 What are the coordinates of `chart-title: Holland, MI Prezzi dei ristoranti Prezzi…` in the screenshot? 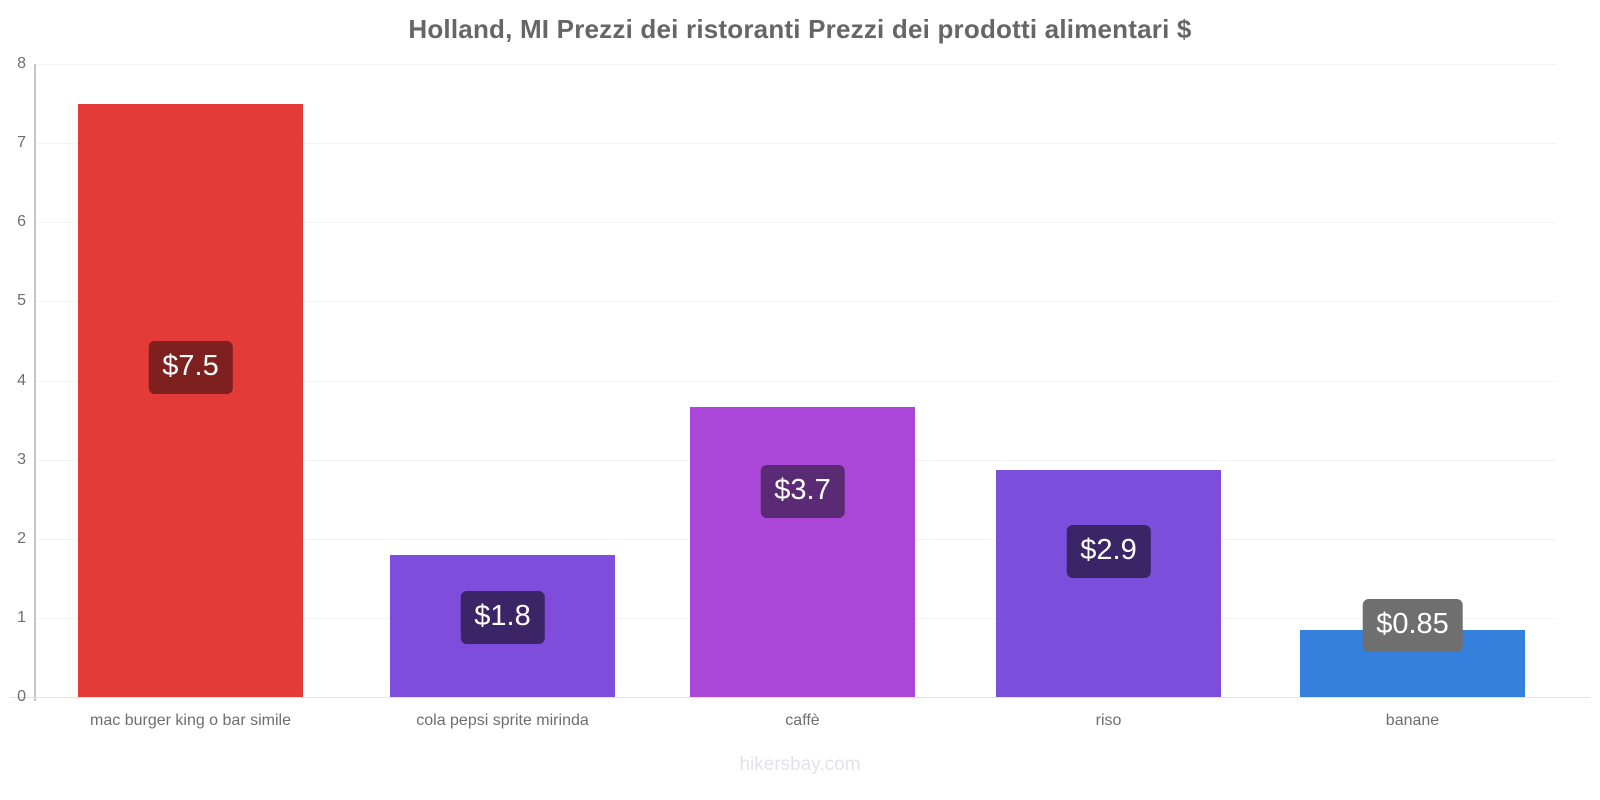 It's located at (800, 29).